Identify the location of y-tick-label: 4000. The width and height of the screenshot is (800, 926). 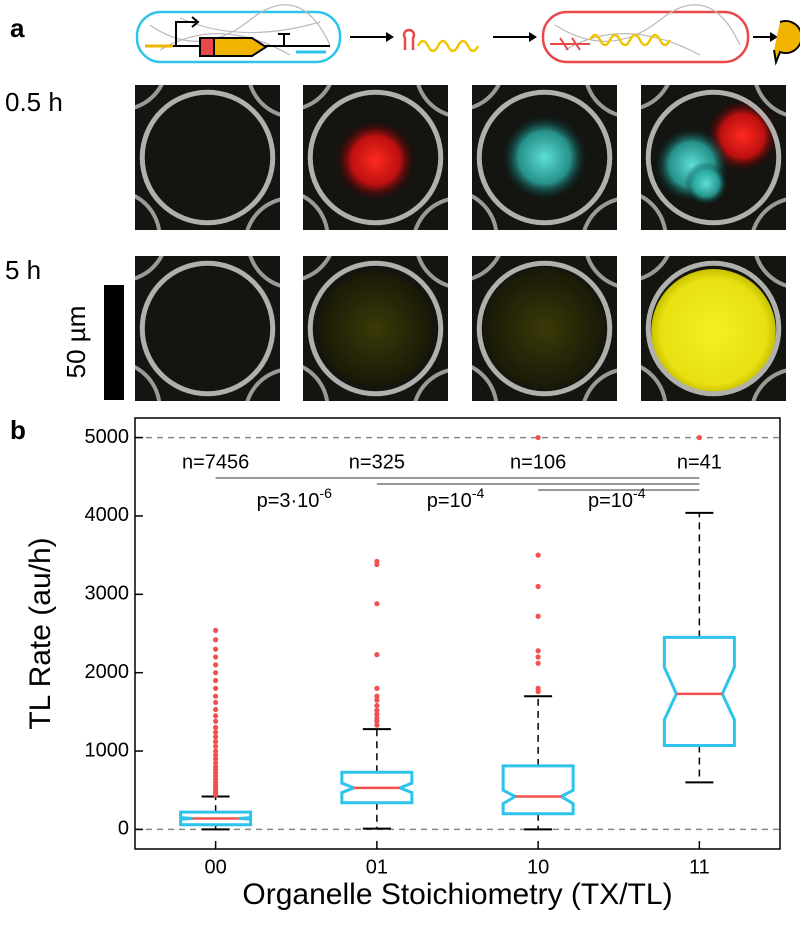
(107, 515).